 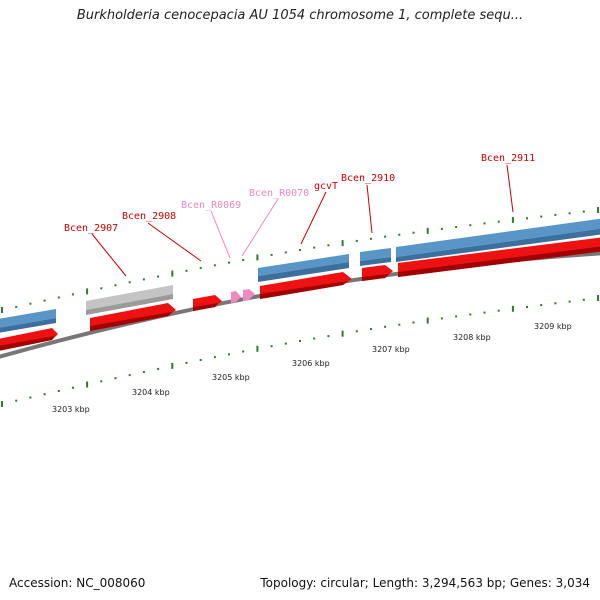 What do you see at coordinates (71, 409) in the screenshot?
I see `scale-label: 3203 kbp` at bounding box center [71, 409].